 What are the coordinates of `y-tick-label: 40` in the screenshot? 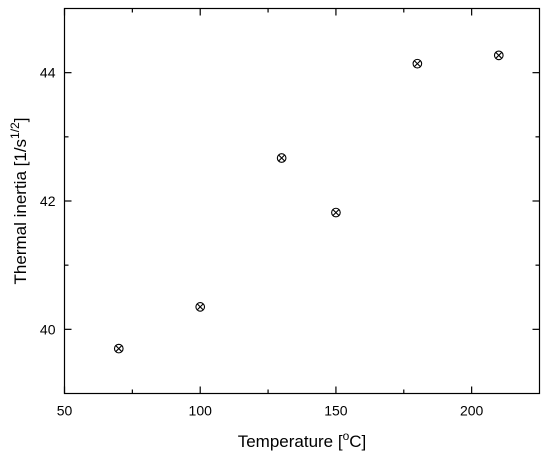 It's located at (48, 329).